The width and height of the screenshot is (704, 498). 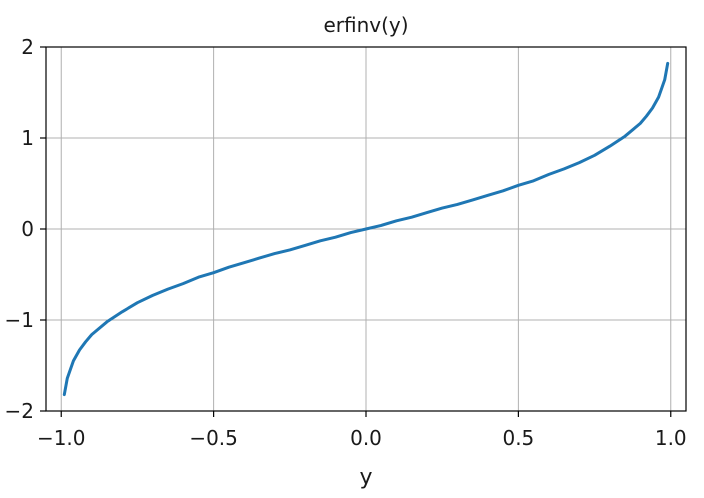 I want to click on x-tick-label: 1.0, so click(x=671, y=438).